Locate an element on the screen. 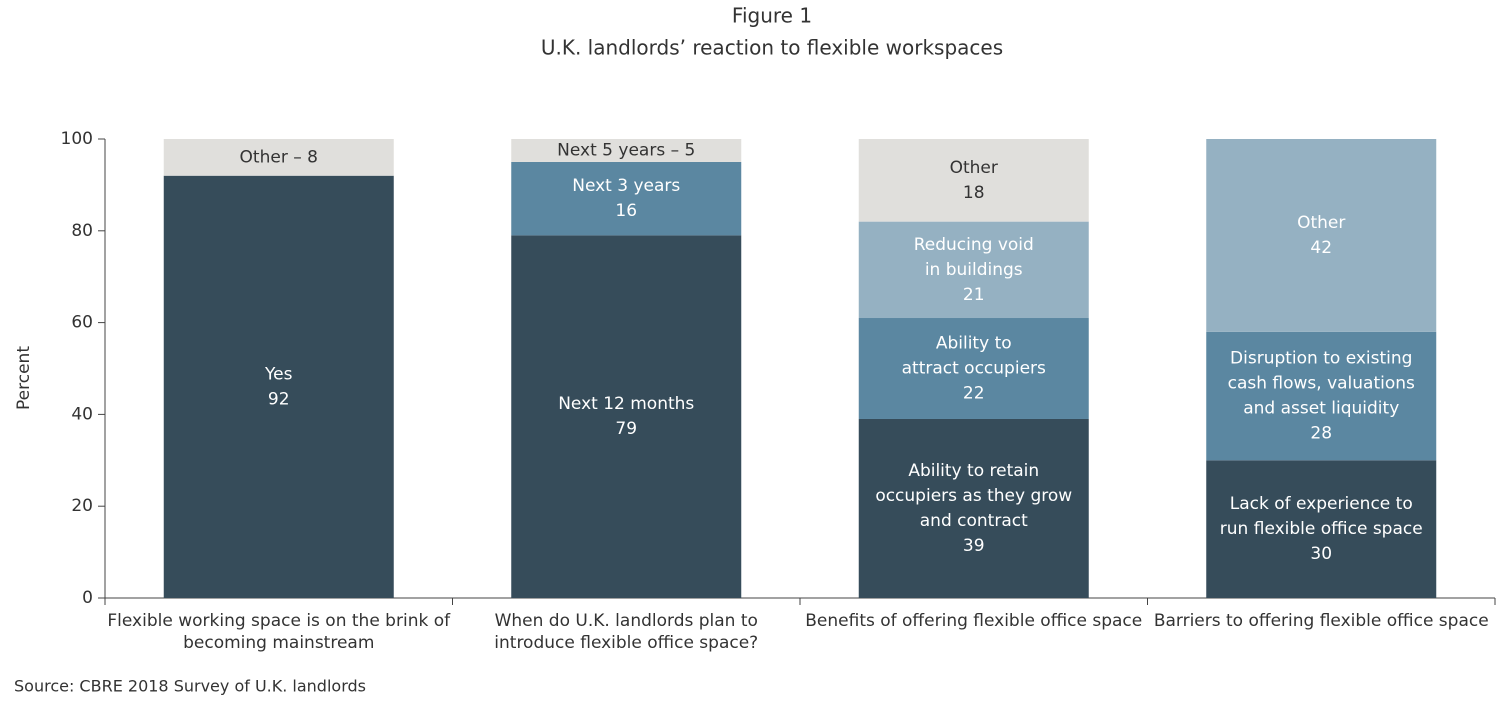 Image resolution: width=1510 pixels, height=707 pixels. segment-label: Reducing void is located at coordinates (974, 245).